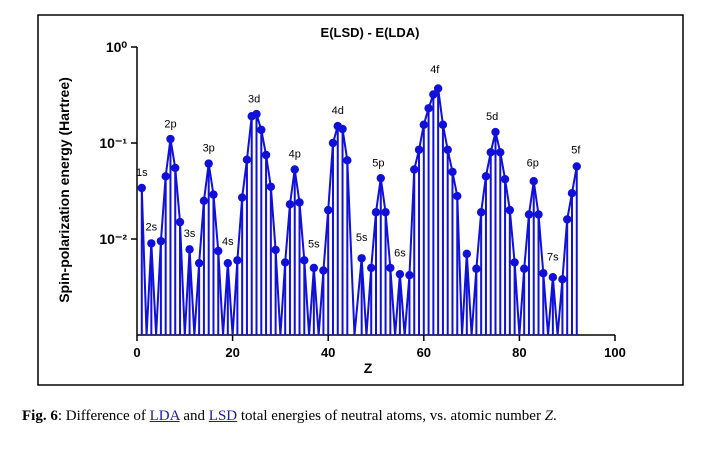  What do you see at coordinates (136, 352) in the screenshot?
I see `x-tick-label: 0` at bounding box center [136, 352].